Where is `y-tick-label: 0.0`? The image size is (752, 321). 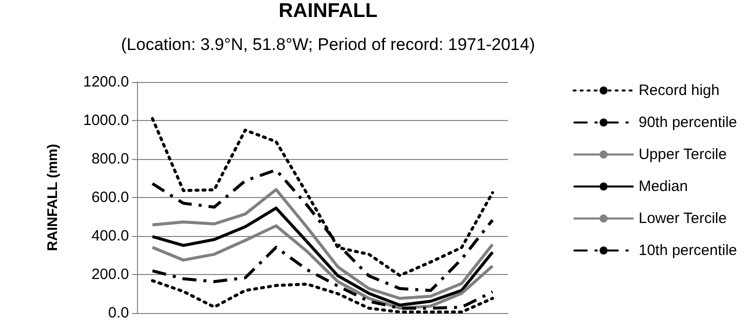 y-tick-label: 0.0 is located at coordinates (118, 312).